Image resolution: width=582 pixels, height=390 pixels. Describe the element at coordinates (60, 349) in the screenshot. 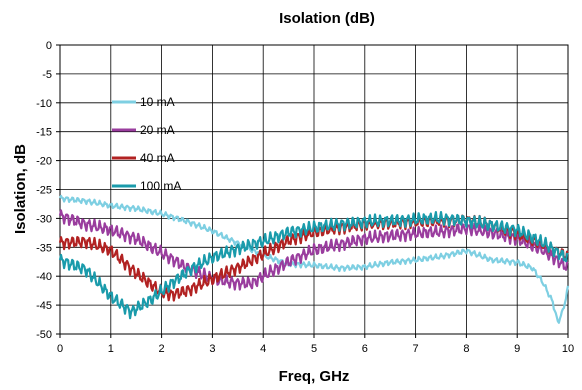

I see `x-tick-label: 0` at that location.